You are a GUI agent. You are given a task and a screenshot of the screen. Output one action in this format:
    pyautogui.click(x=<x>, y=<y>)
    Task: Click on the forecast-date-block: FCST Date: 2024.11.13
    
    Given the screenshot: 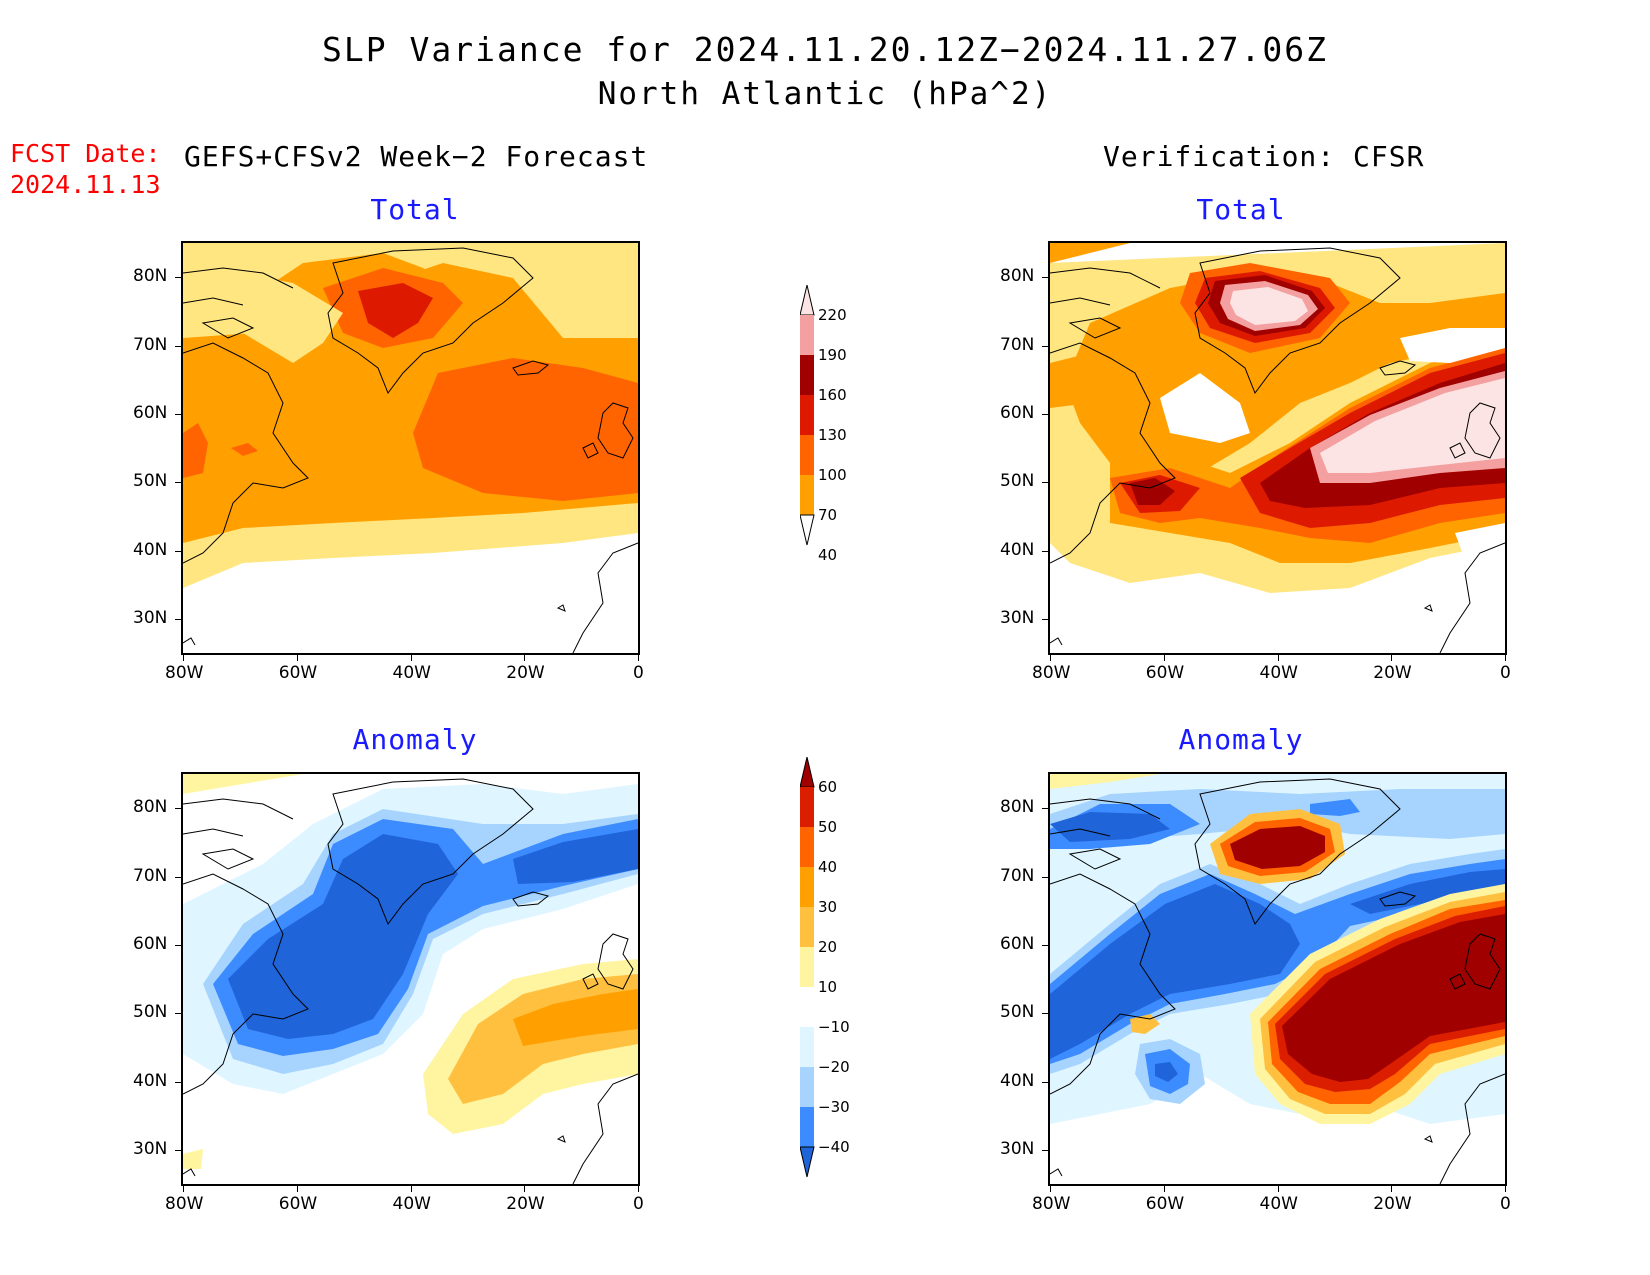 What is the action you would take?
    pyautogui.click(x=85, y=169)
    